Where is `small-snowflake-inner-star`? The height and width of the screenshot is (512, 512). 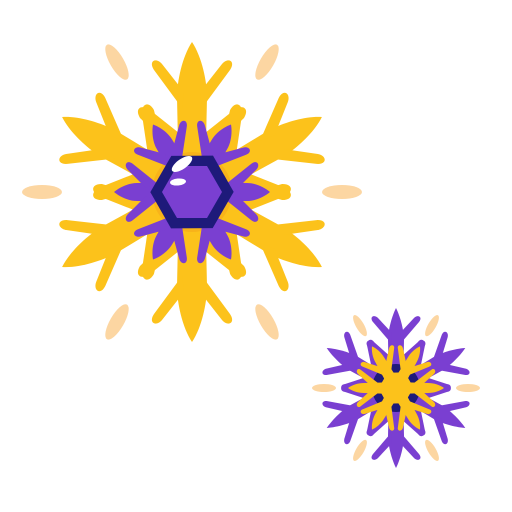 small-snowflake-inner-star is located at coordinates (396, 388).